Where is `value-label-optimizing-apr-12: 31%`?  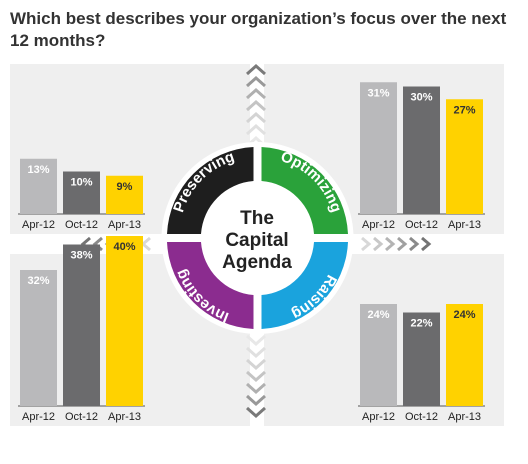
value-label-optimizing-apr-12: 31% is located at coordinates (378, 93).